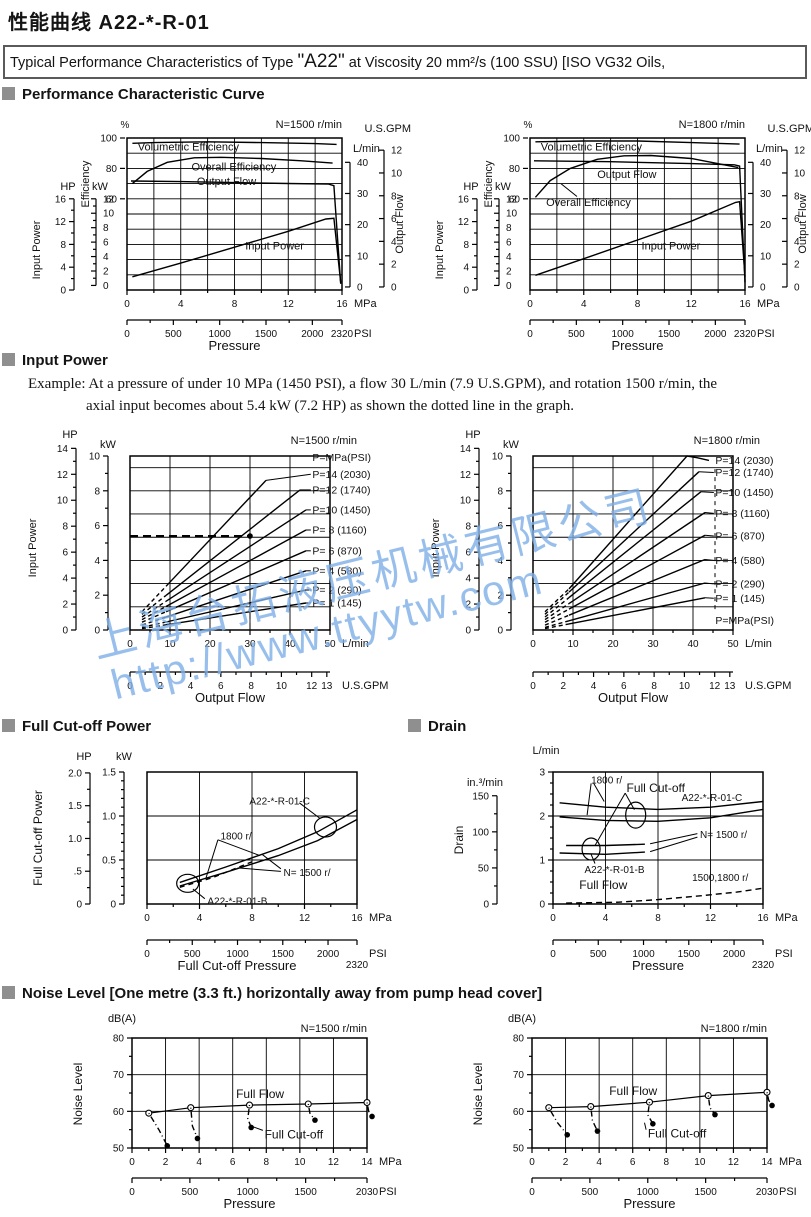 The width and height of the screenshot is (811, 1217). What do you see at coordinates (739, 561) in the screenshot?
I see `chart-label: P= 4 (580)` at bounding box center [739, 561].